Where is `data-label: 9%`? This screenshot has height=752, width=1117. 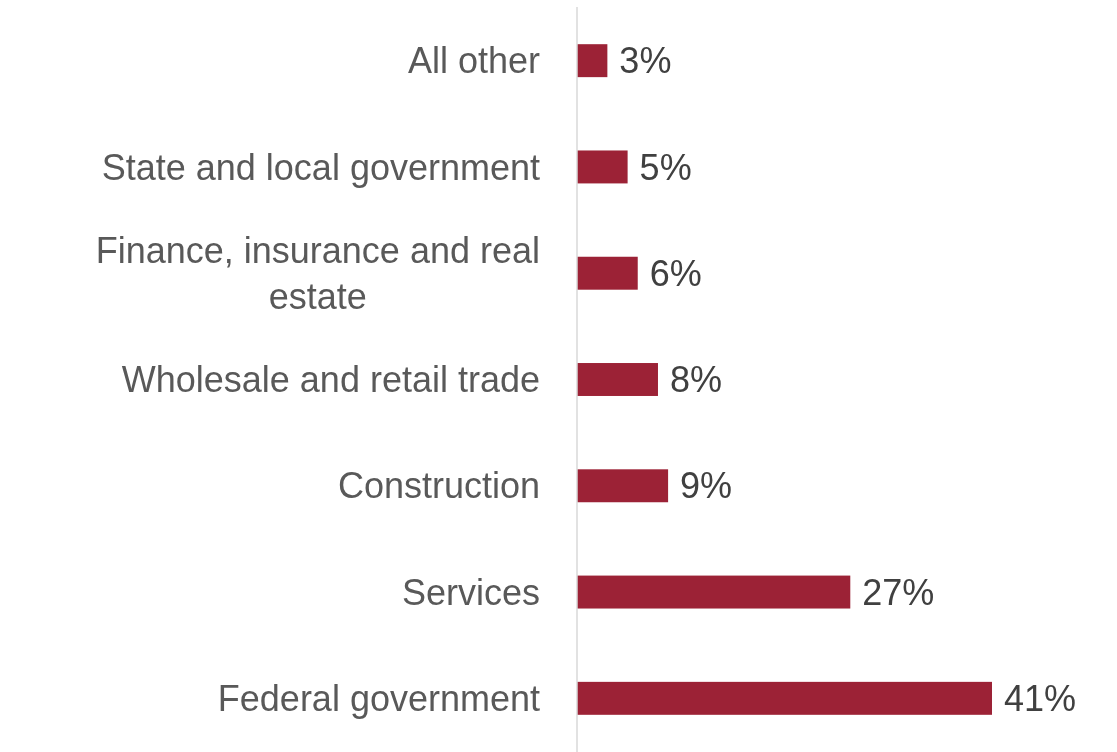
data-label: 9% is located at coordinates (706, 486).